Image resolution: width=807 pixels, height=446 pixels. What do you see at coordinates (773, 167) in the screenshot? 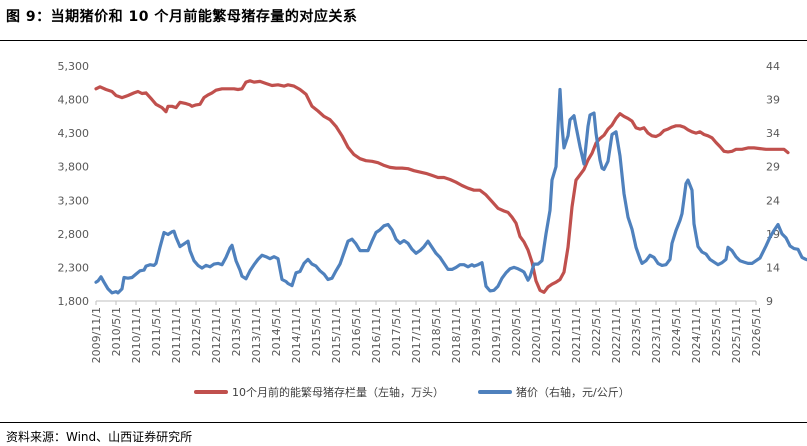
I see `right-tick-label: 29` at bounding box center [773, 167].